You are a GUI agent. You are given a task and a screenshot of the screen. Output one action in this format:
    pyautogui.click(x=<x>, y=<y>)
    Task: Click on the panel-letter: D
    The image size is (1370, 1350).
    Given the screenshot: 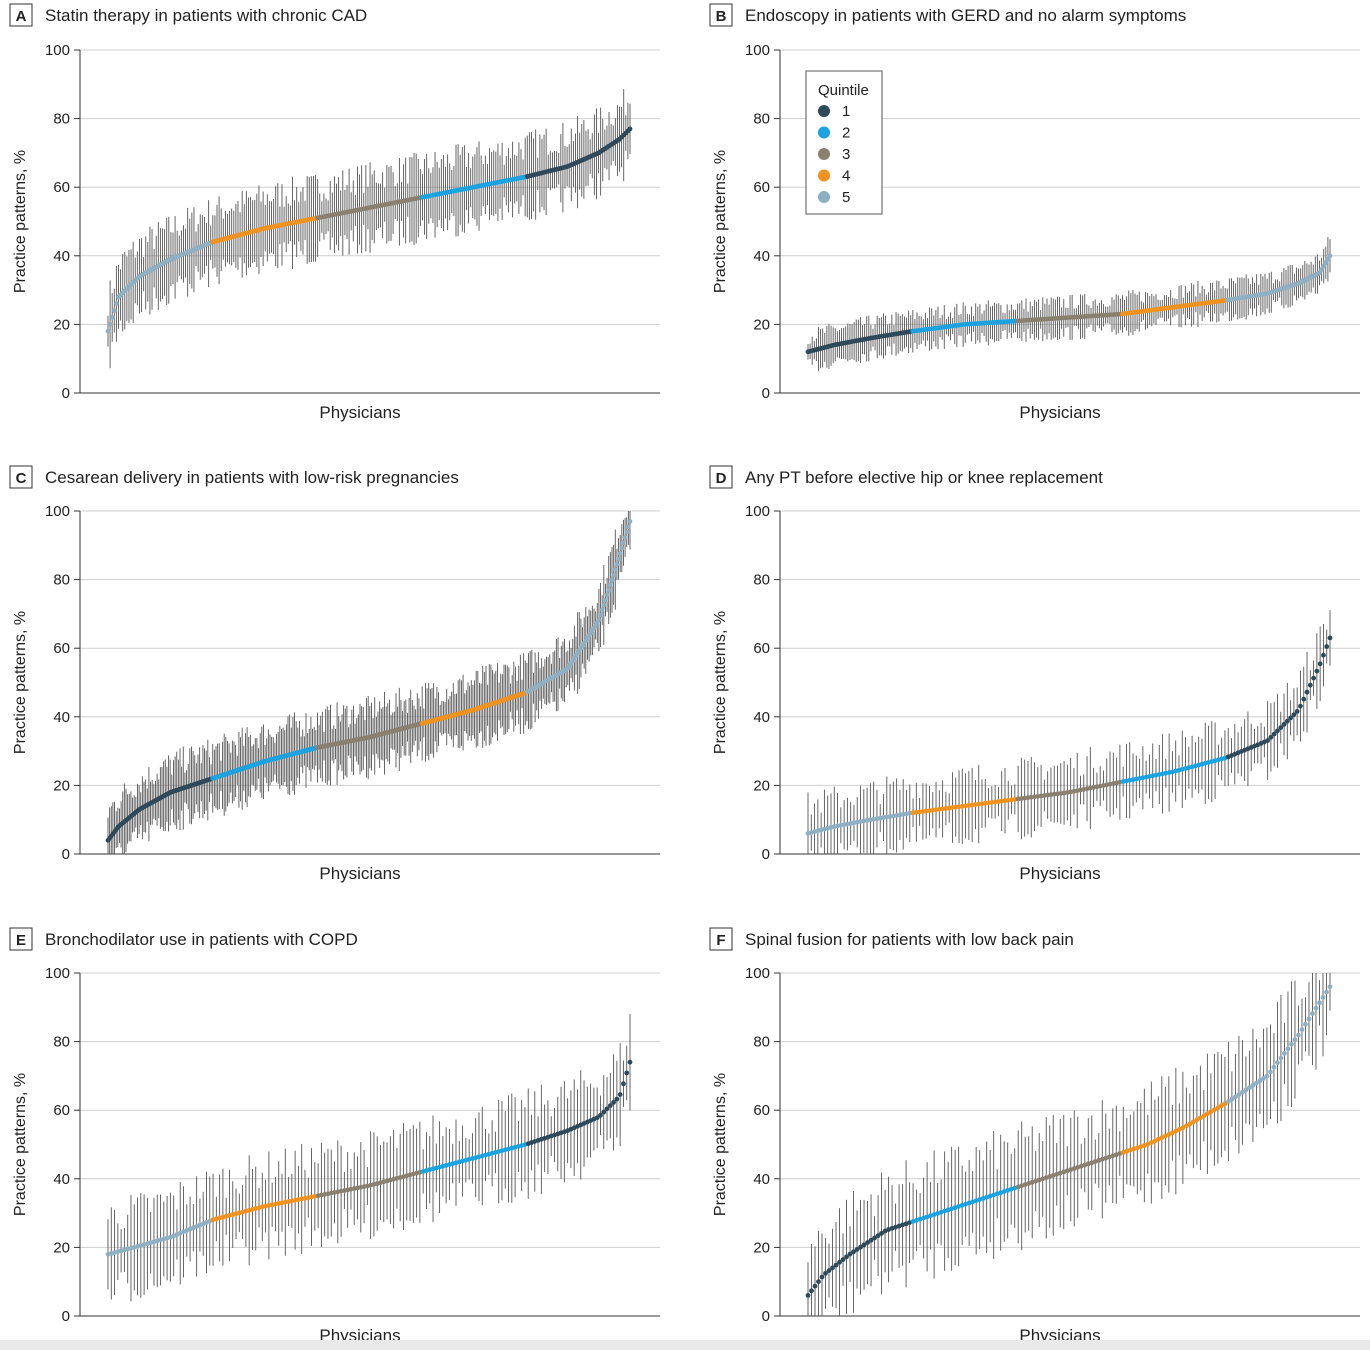 What is the action you would take?
    pyautogui.click(x=721, y=478)
    